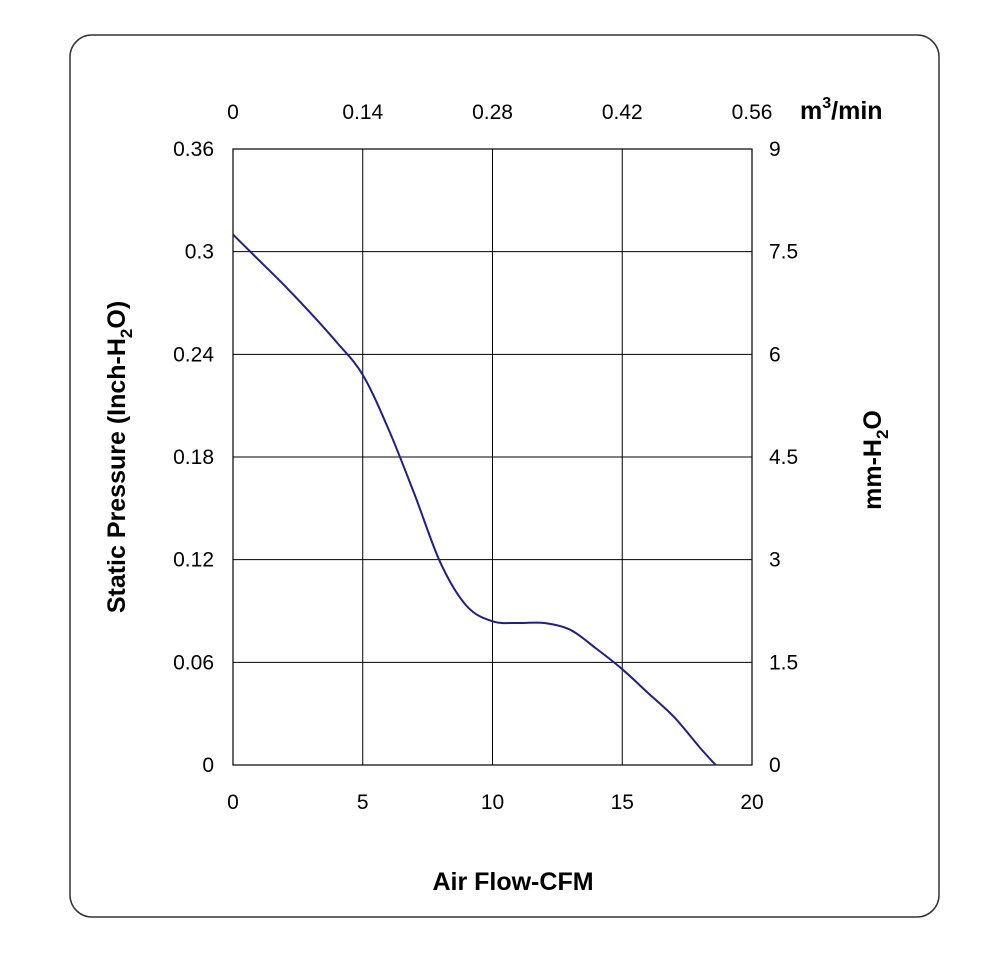 The width and height of the screenshot is (1000, 956). I want to click on x-axis-title: Air Flow-CFM, so click(512, 882).